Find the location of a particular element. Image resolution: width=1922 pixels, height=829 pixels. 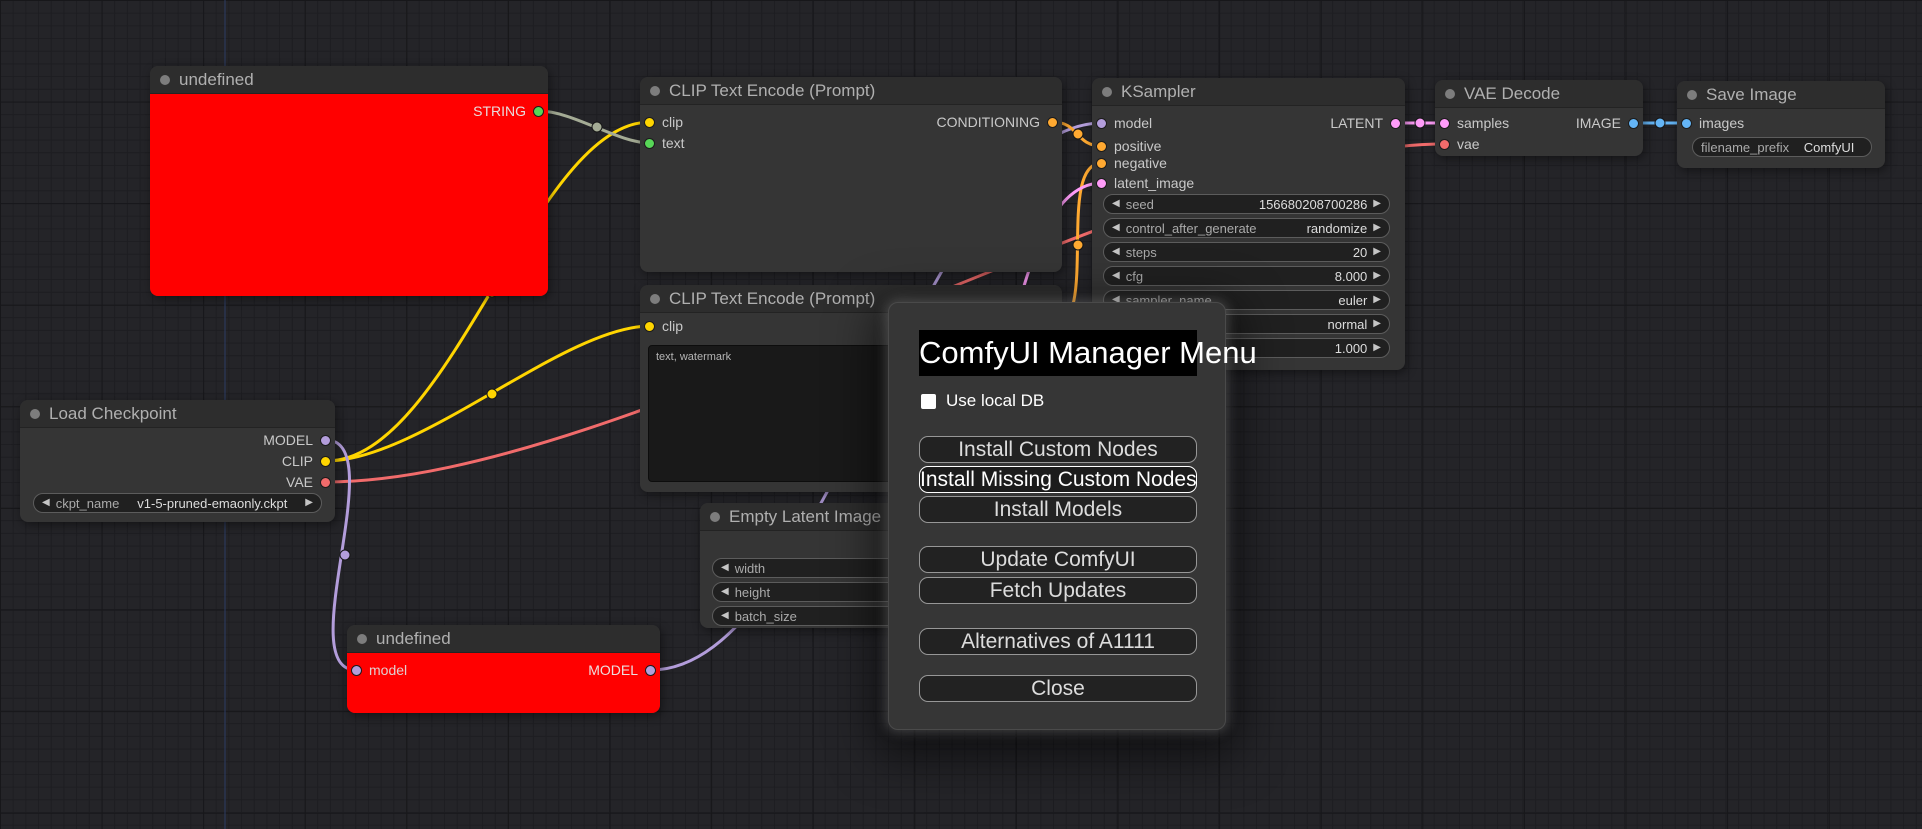

port-label: clip is located at coordinates (673, 326).